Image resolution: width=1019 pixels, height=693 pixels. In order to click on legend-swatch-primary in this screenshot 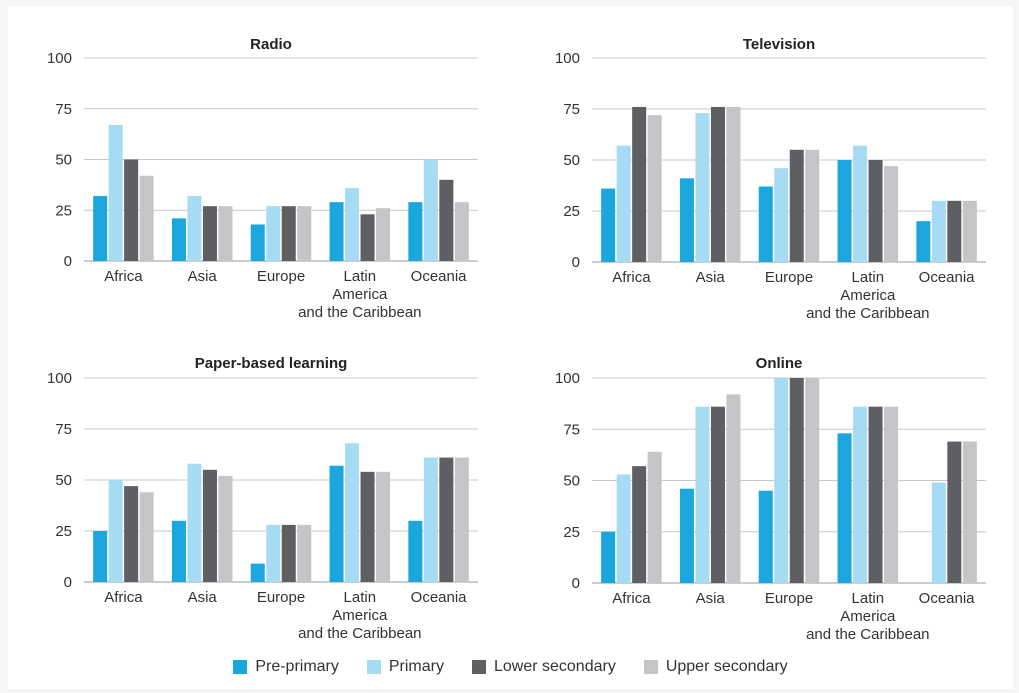, I will do `click(373, 667)`.